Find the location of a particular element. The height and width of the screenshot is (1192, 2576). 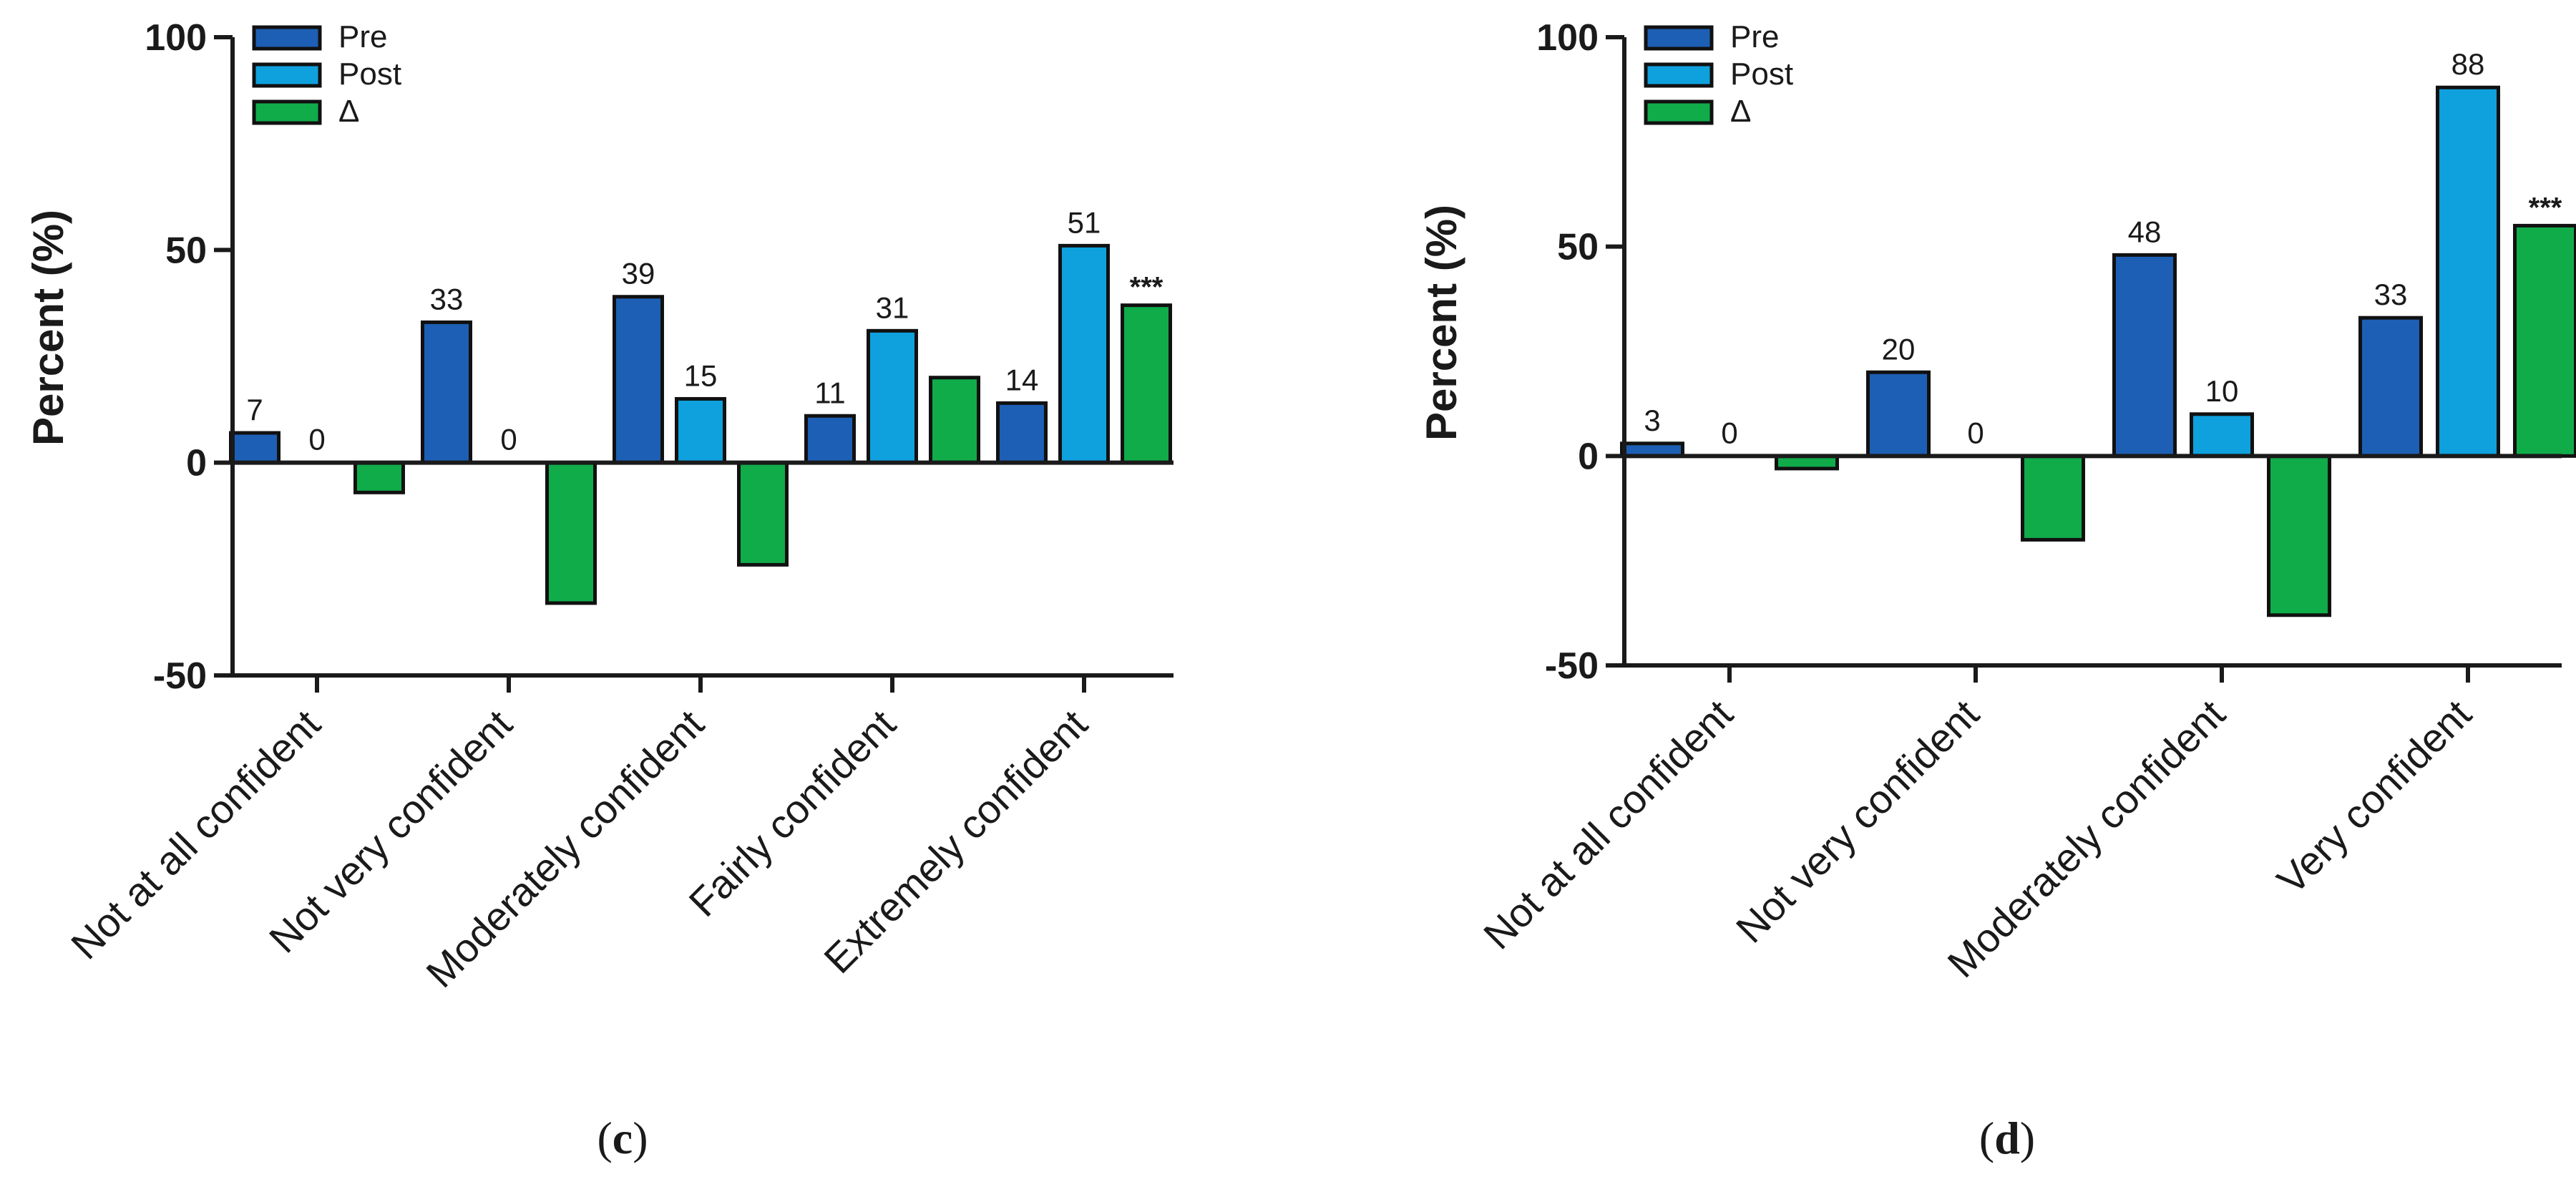

data-label: 39 is located at coordinates (638, 274).